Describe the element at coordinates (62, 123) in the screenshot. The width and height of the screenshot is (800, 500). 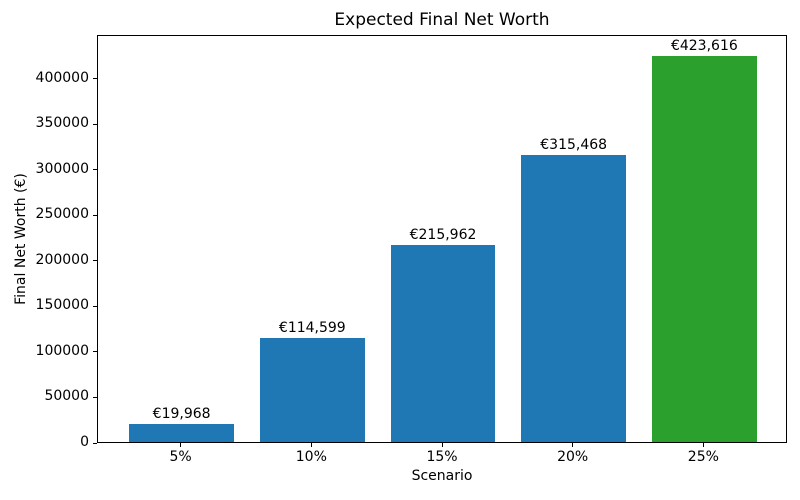
I see `y-tick-label: 350000` at that location.